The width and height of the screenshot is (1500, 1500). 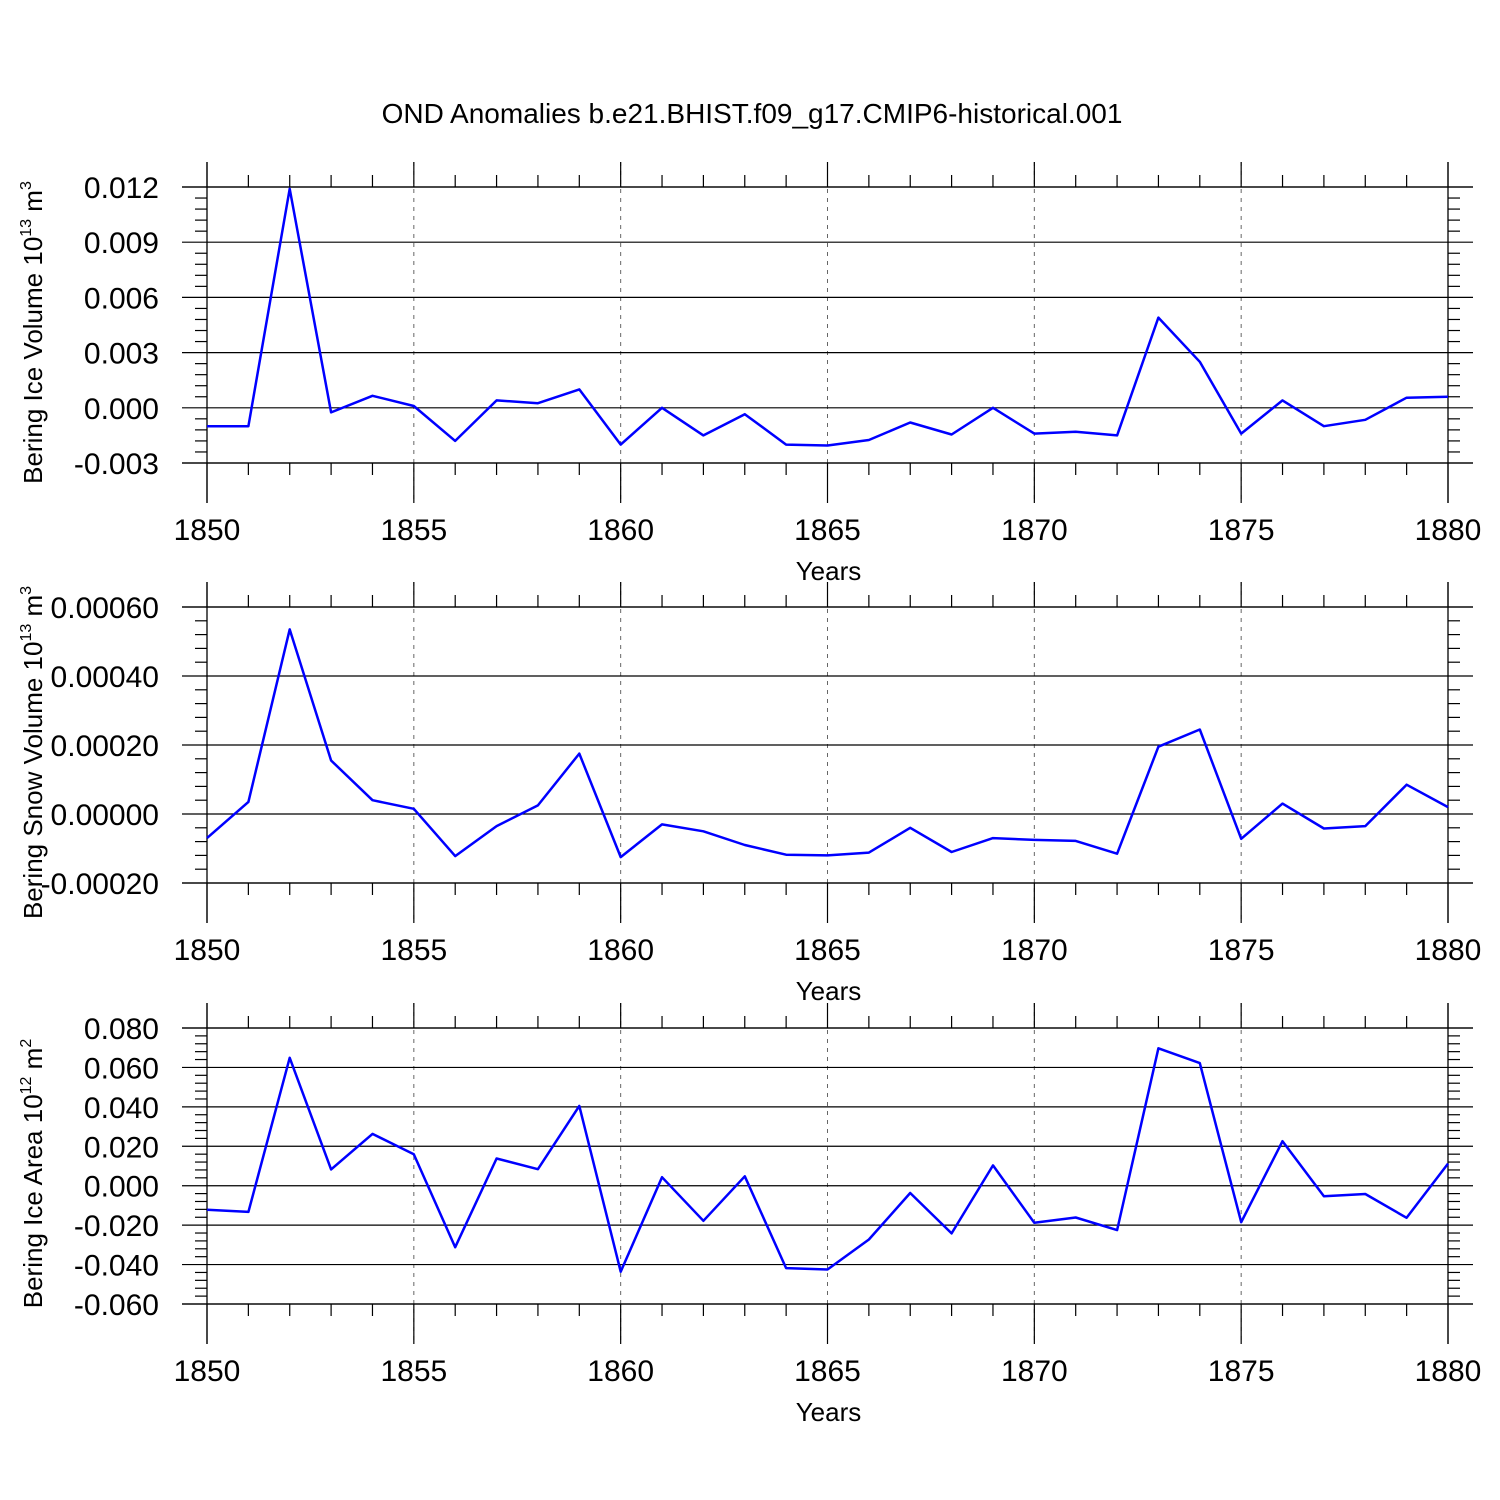 What do you see at coordinates (105, 815) in the screenshot?
I see `y-tick-label: 0.00000` at bounding box center [105, 815].